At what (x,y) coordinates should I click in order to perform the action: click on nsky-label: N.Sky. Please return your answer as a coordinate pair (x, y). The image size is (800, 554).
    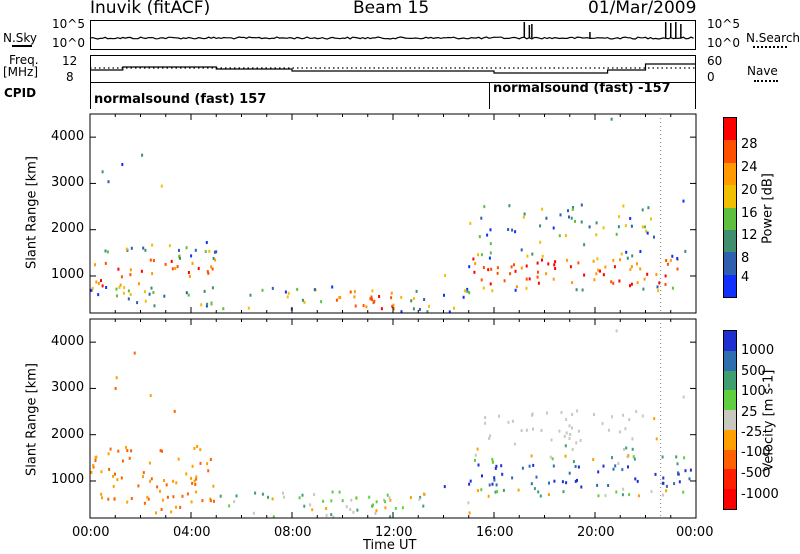
    Looking at the image, I should click on (20, 38).